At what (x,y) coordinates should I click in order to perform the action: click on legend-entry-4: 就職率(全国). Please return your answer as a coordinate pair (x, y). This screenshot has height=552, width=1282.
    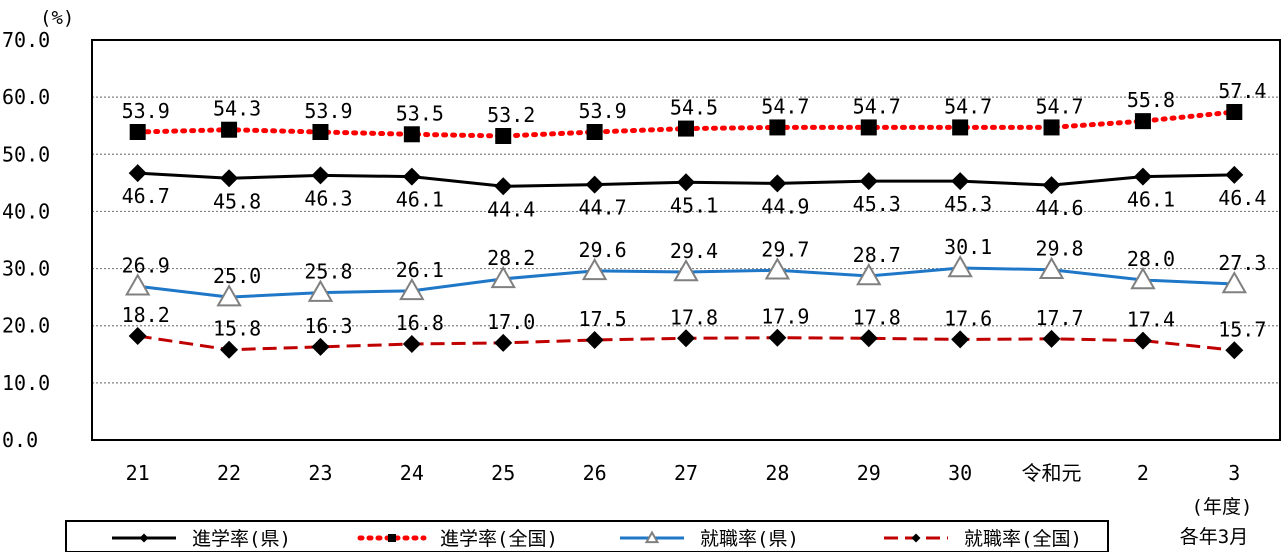
    Looking at the image, I should click on (983, 539).